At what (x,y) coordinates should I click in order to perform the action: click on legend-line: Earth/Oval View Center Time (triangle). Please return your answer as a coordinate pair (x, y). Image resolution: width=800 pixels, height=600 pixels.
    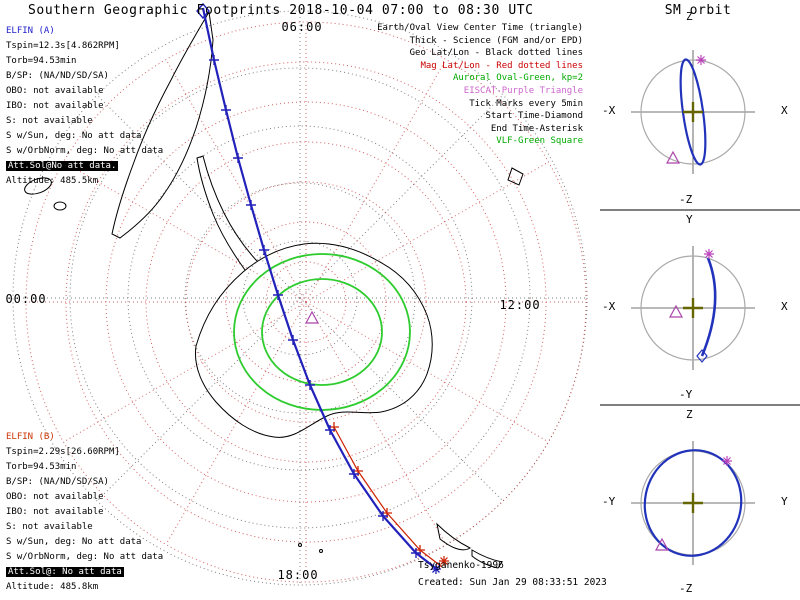
    Looking at the image, I should click on (480, 28).